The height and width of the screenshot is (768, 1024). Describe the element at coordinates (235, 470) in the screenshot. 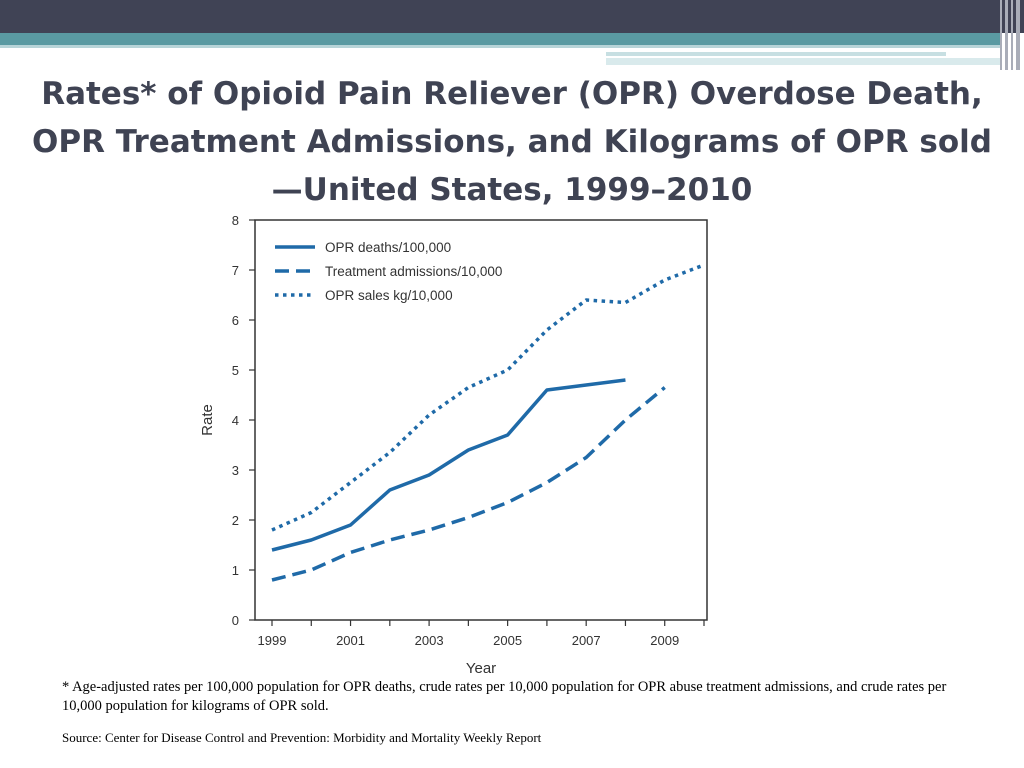

I see `y-tick-label: 3` at that location.